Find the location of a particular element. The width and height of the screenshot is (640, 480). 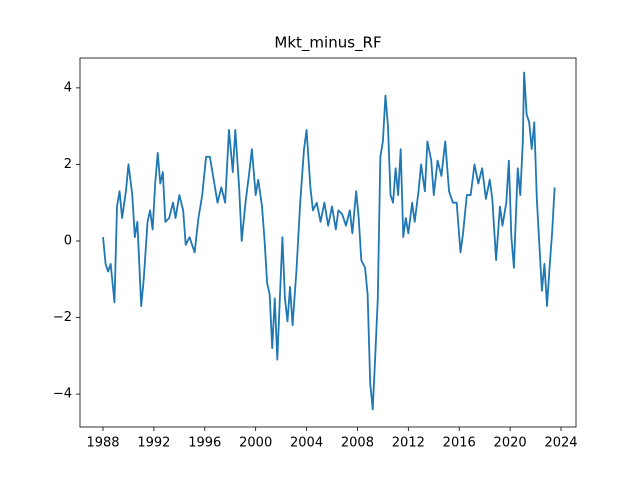

y-tick-label: 0 is located at coordinates (68, 240).